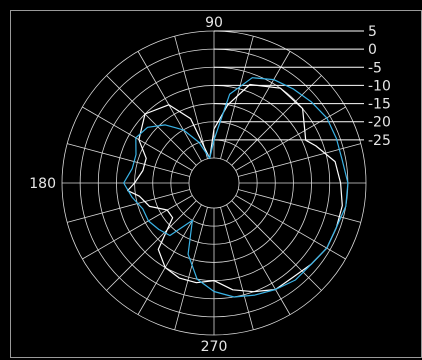 The height and width of the screenshot is (360, 422). Describe the element at coordinates (379, 105) in the screenshot. I see `radial-tick-label: -15` at that location.